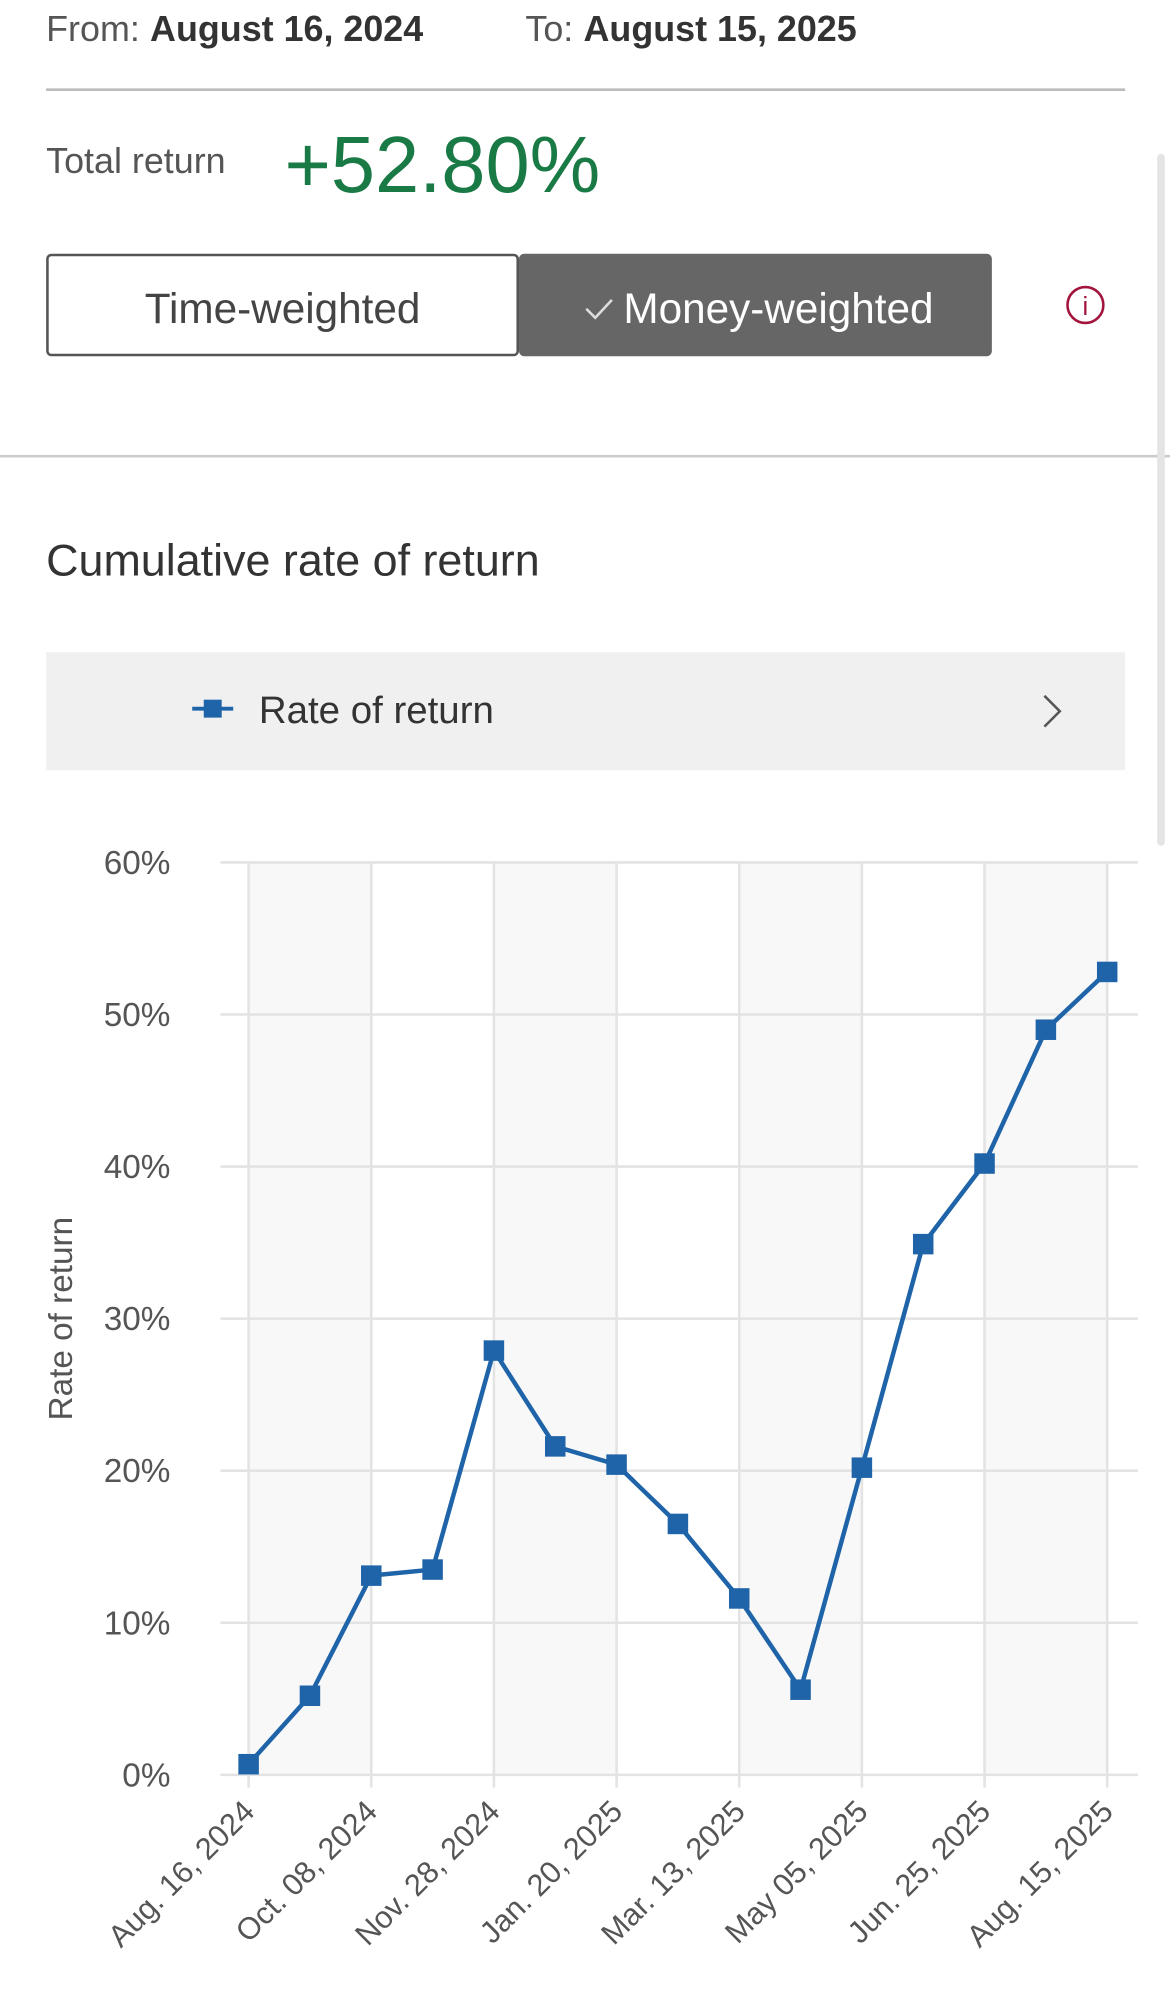  I want to click on info-glyph: i, so click(1086, 307).